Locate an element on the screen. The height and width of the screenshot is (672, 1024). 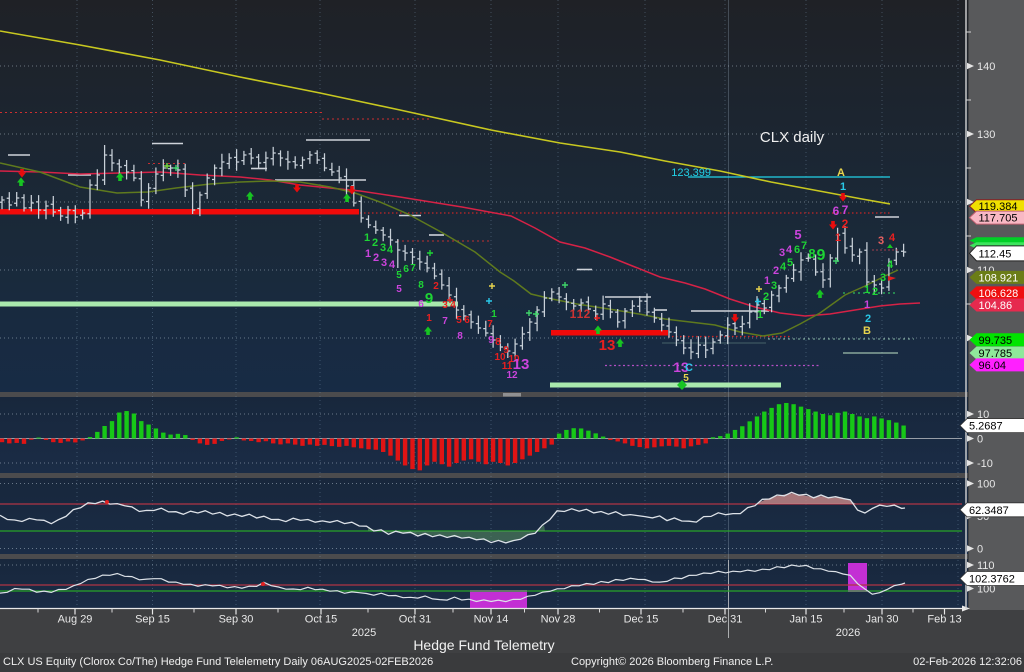
svg-text: 123.399 is located at coordinates (691, 173).